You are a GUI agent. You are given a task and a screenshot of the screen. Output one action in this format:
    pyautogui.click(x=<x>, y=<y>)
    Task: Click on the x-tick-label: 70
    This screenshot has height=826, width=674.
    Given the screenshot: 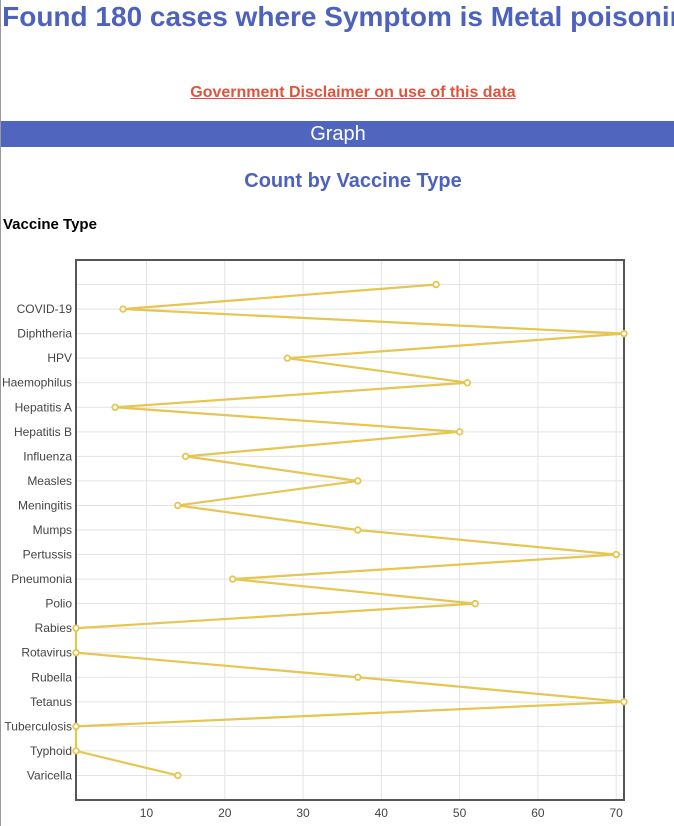 What is the action you would take?
    pyautogui.click(x=616, y=813)
    